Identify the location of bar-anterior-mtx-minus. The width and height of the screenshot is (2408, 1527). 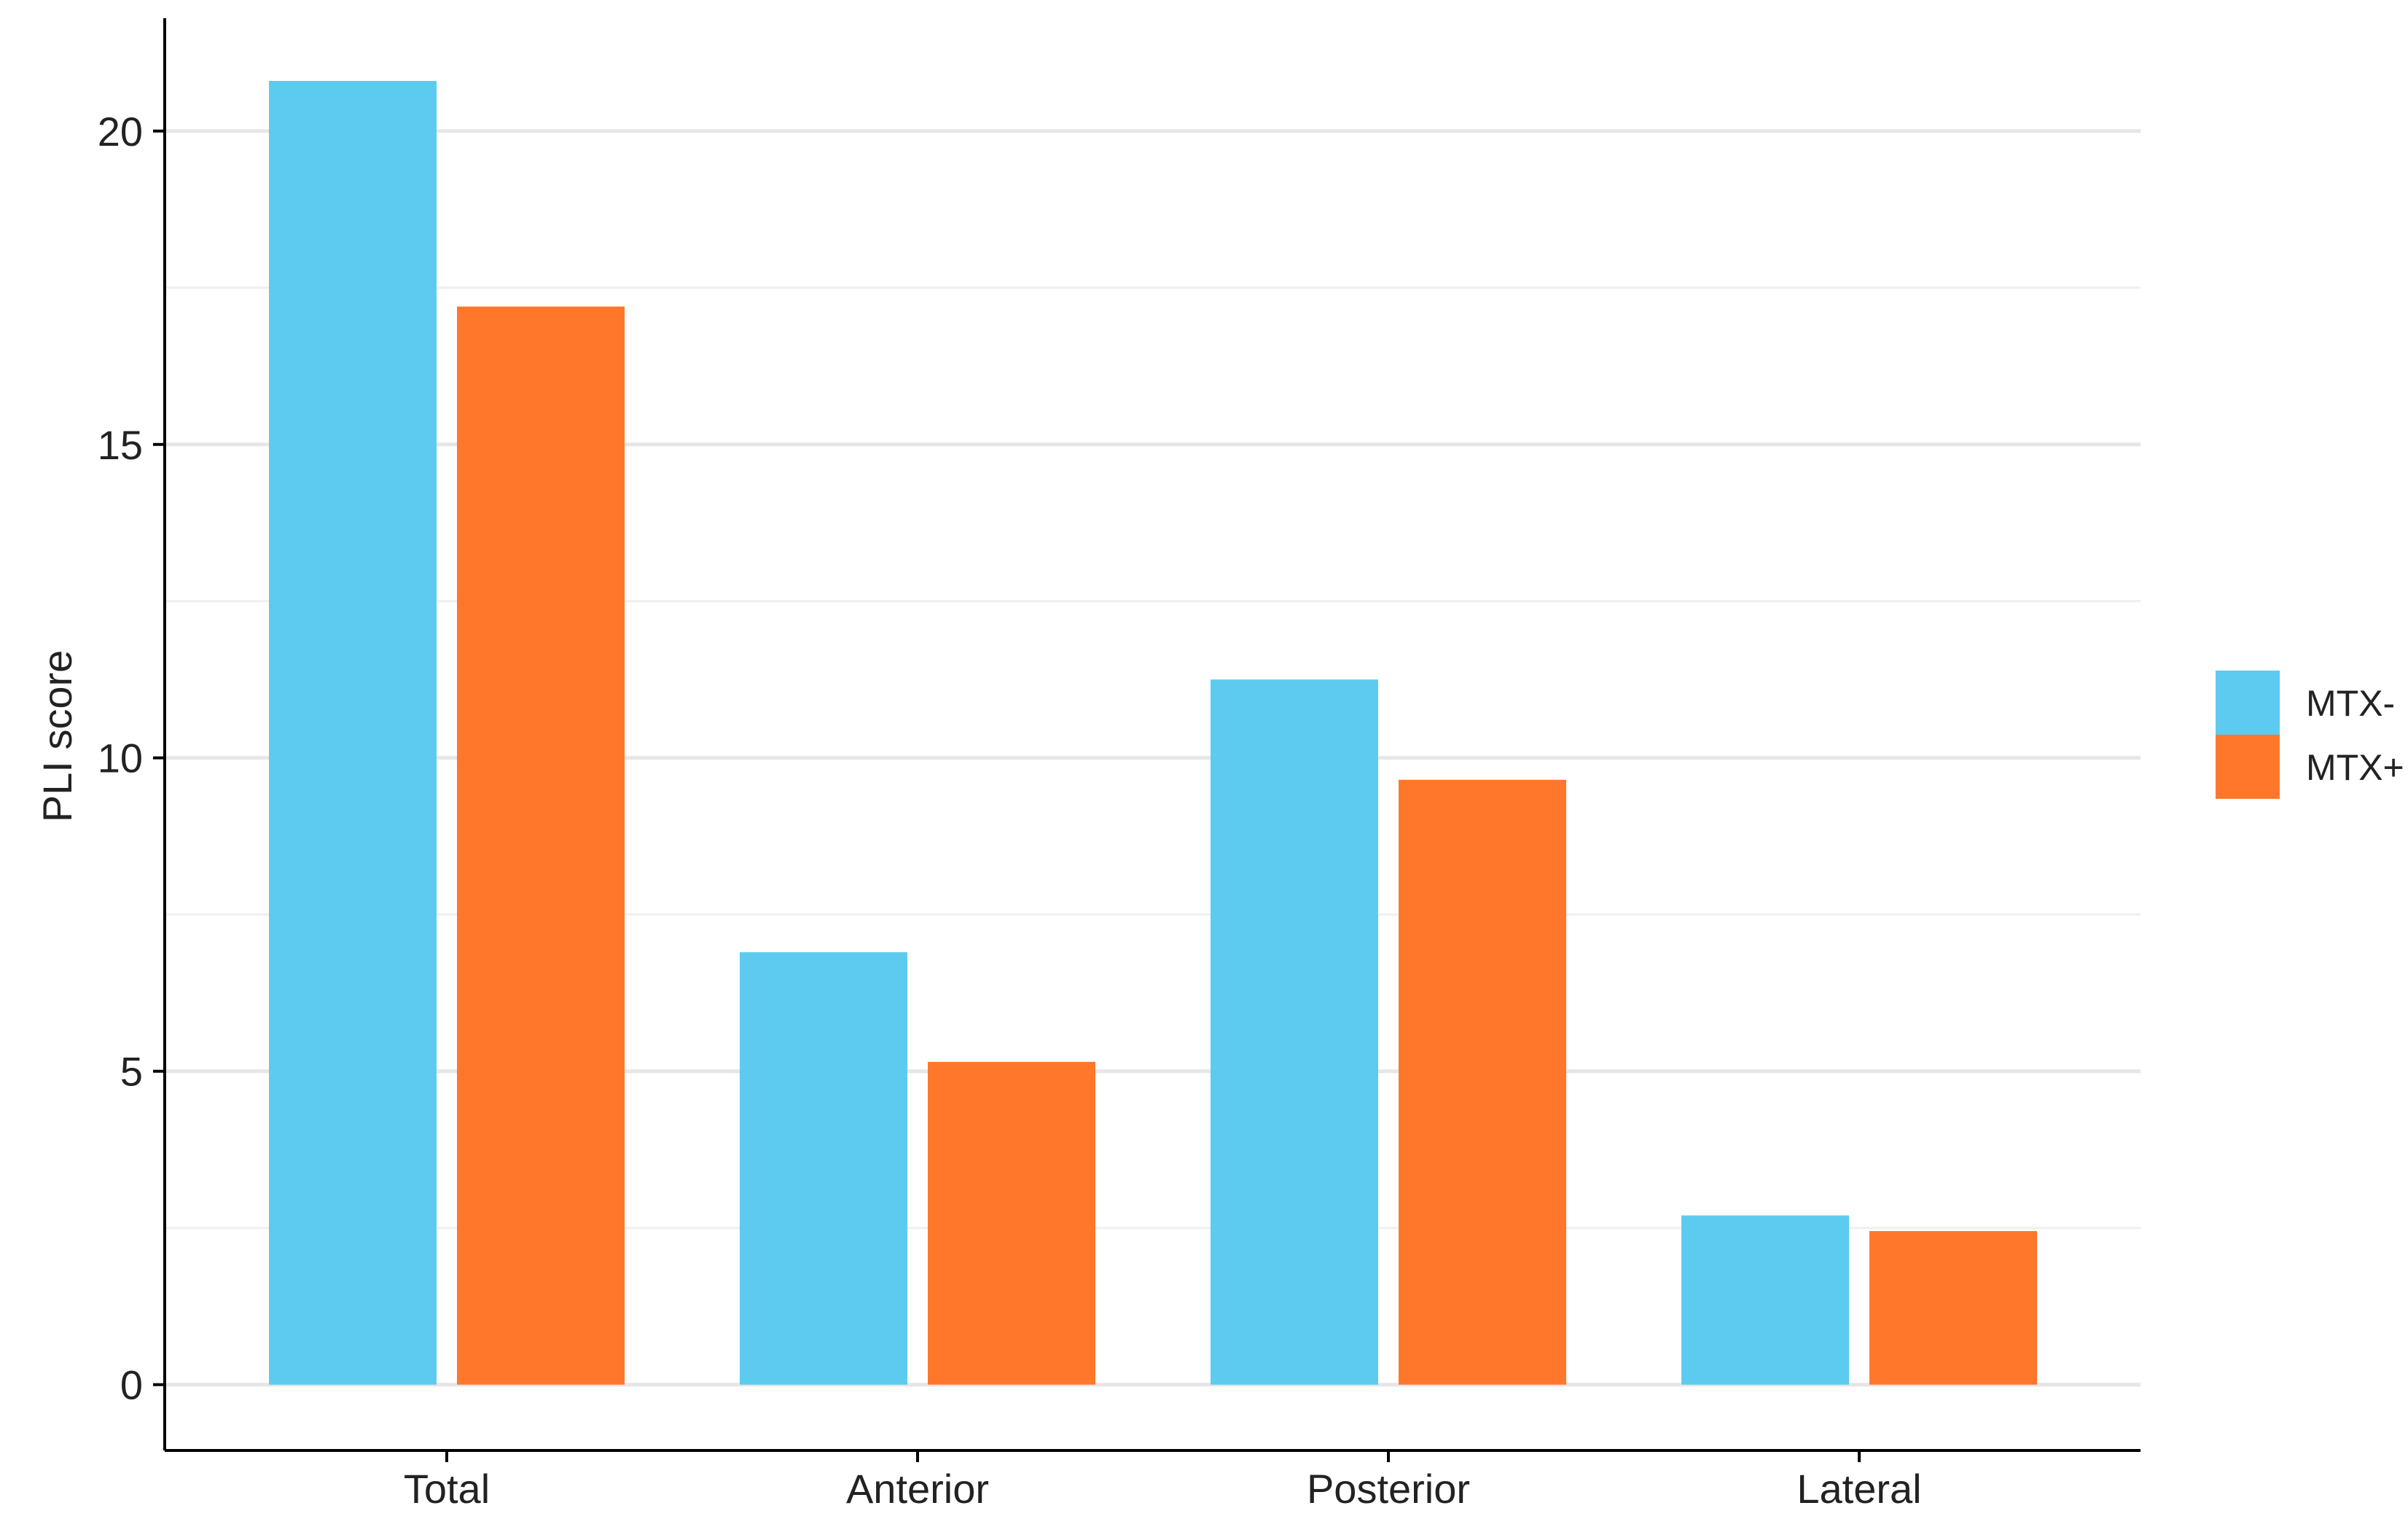
(823, 1168).